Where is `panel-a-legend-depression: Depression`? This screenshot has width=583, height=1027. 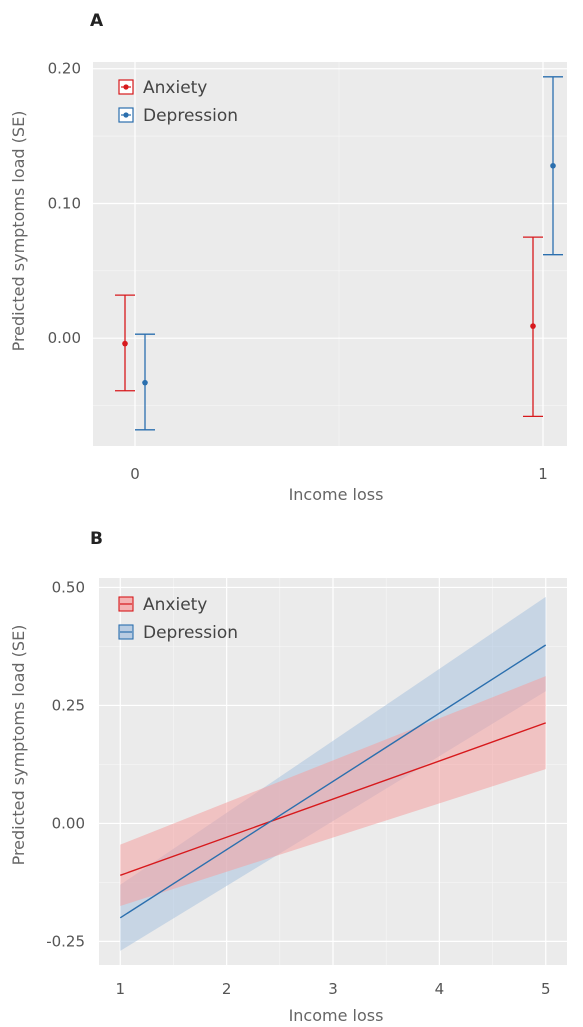
panel-a-legend-depression: Depression is located at coordinates (178, 116).